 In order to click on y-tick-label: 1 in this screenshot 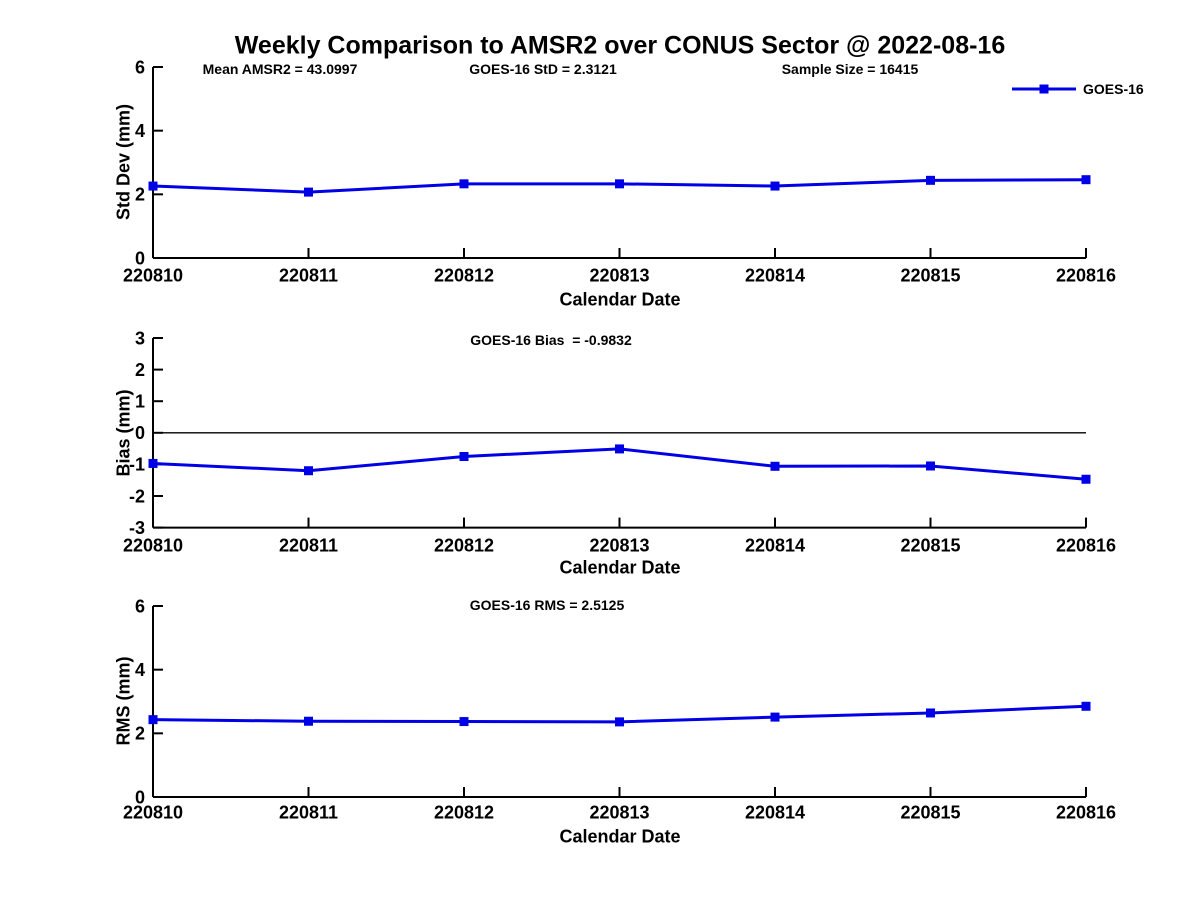, I will do `click(140, 402)`.